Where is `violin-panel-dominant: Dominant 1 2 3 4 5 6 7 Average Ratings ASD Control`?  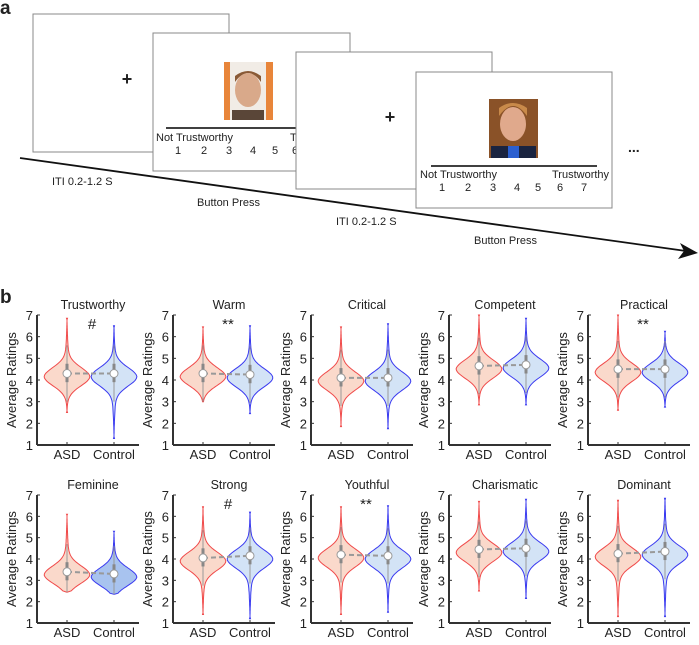 violin-panel-dominant: Dominant 1 2 3 4 5 6 7 Average Ratings ASD Control is located at coordinates (622, 559).